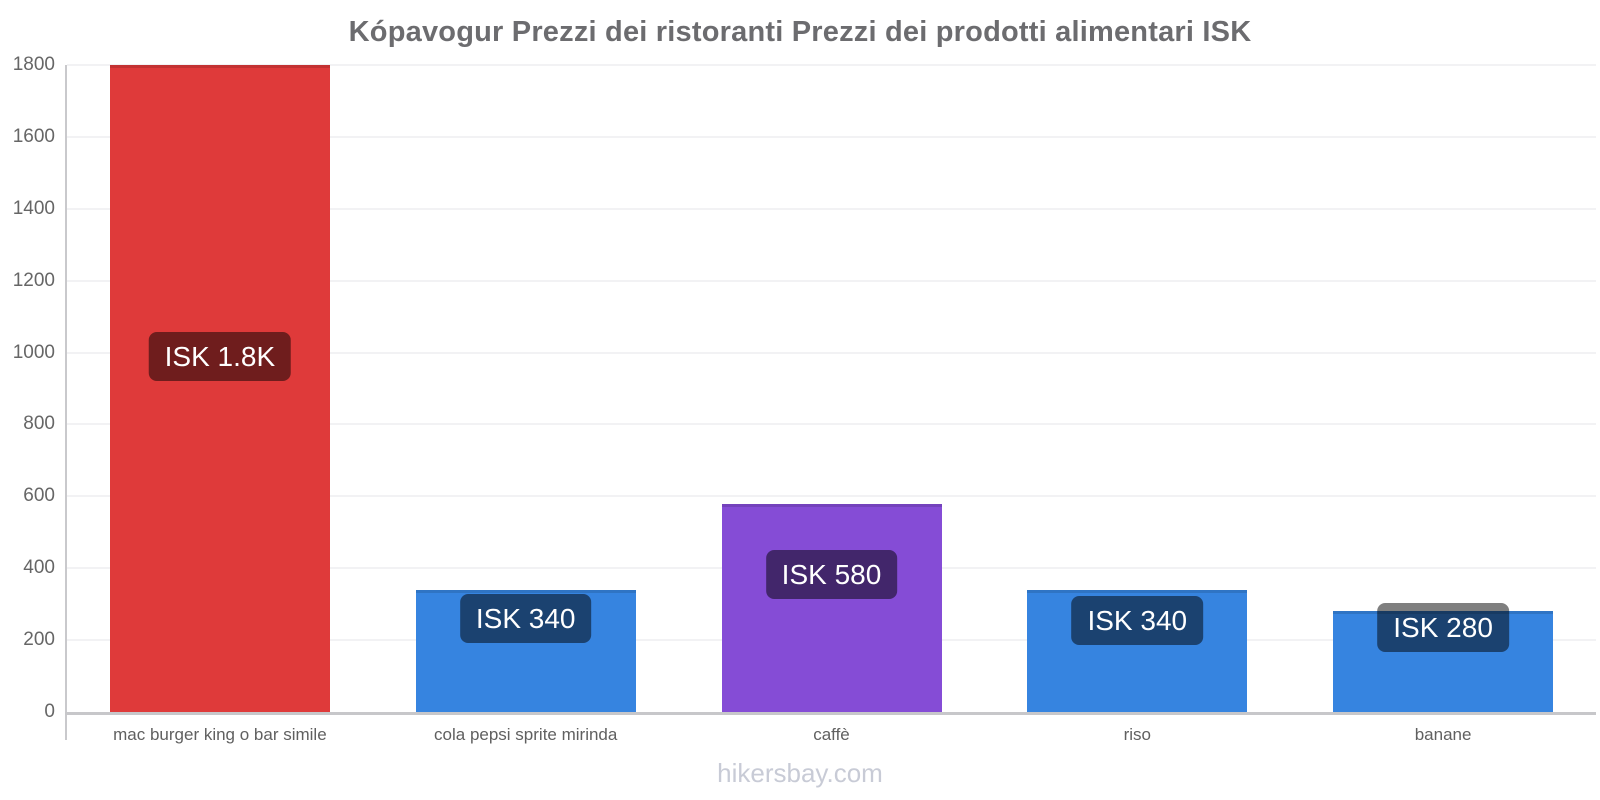 This screenshot has height=800, width=1600. What do you see at coordinates (526, 734) in the screenshot?
I see `x-axis-category-label: cola pepsi sprite mirinda` at bounding box center [526, 734].